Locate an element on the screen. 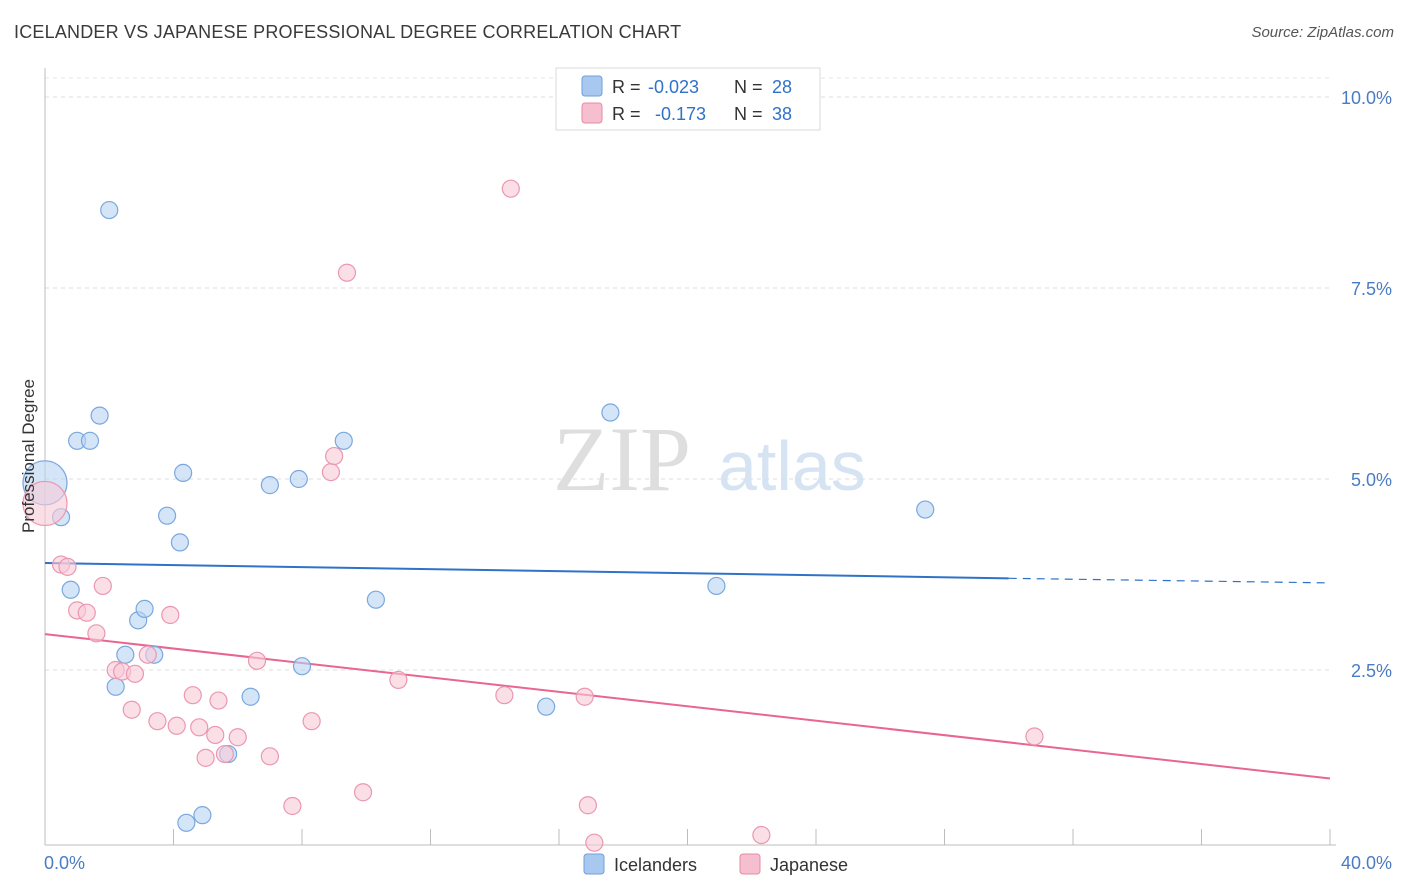 The image size is (1406, 892). stats-legend-r-value: -0.023 is located at coordinates (673, 87).